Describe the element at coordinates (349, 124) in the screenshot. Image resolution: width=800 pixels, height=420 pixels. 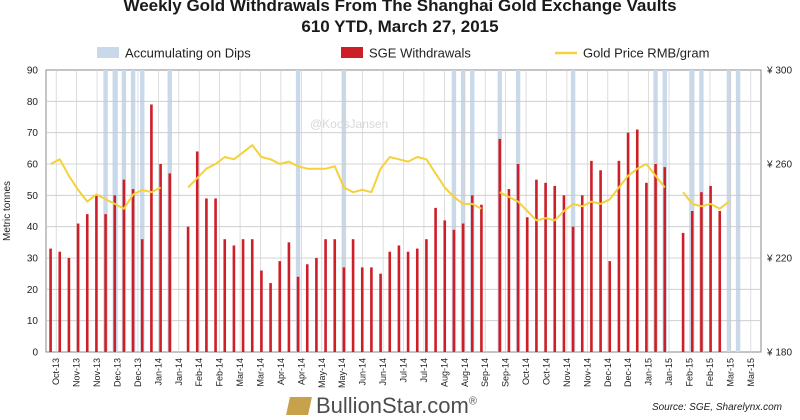
I see `watermark: @KoosJansen` at that location.